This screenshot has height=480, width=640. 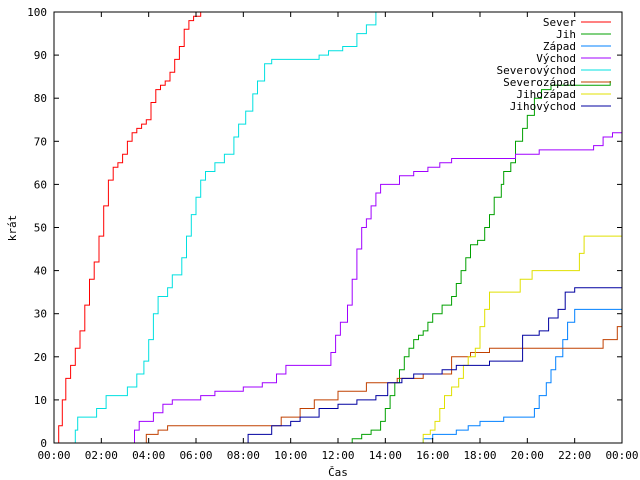 What do you see at coordinates (432, 455) in the screenshot?
I see `x-tick-label: 16:00` at bounding box center [432, 455].